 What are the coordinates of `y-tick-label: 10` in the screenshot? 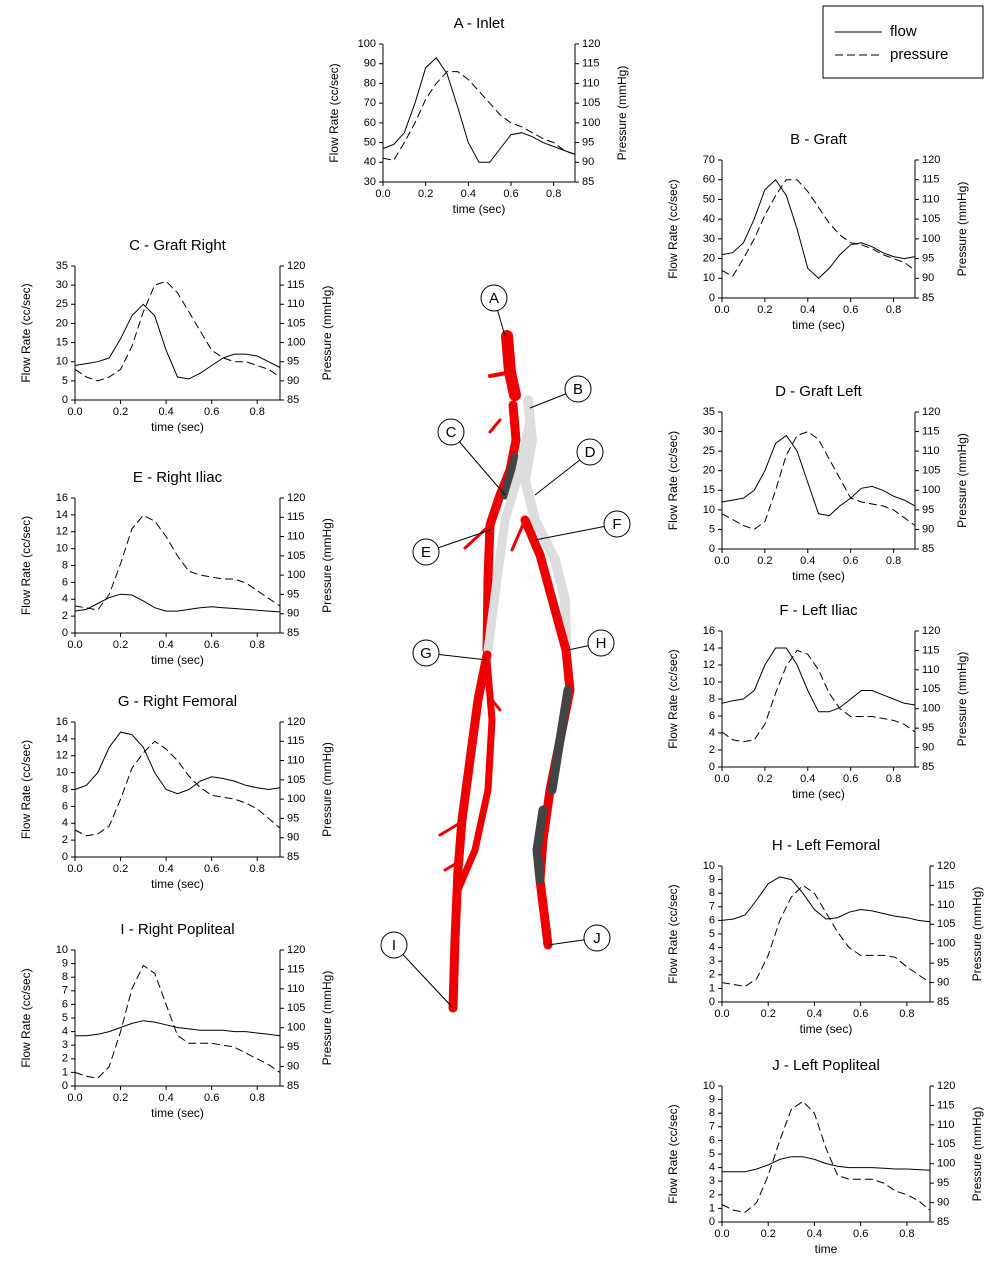 It's located at (62, 773).